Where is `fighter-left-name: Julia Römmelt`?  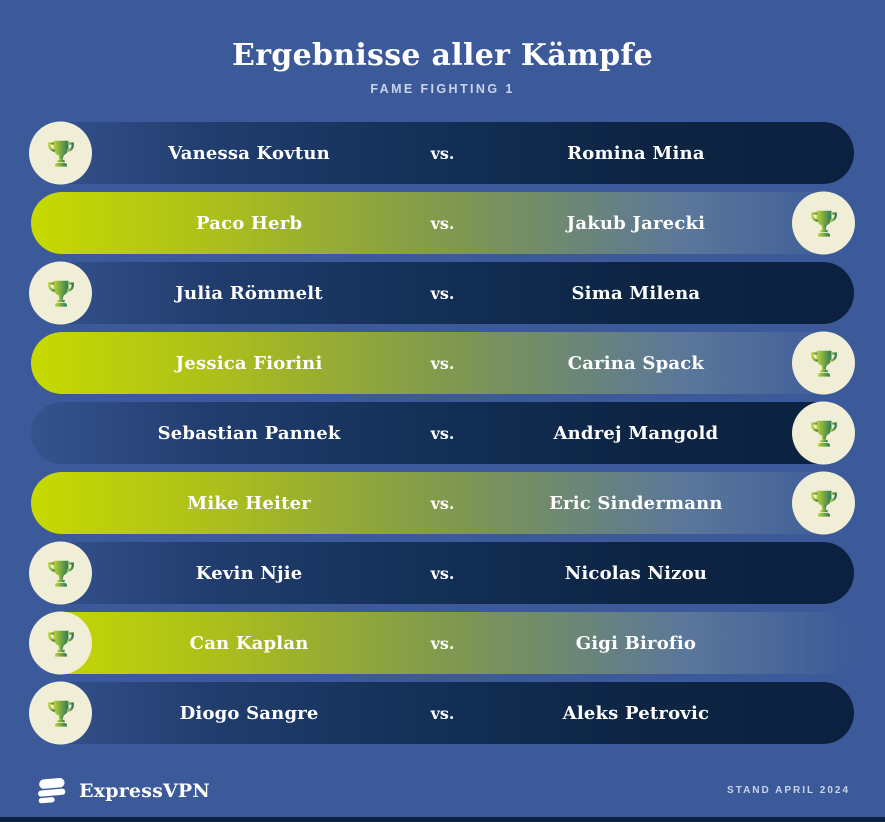
fighter-left-name: Julia Römmelt is located at coordinates (249, 293).